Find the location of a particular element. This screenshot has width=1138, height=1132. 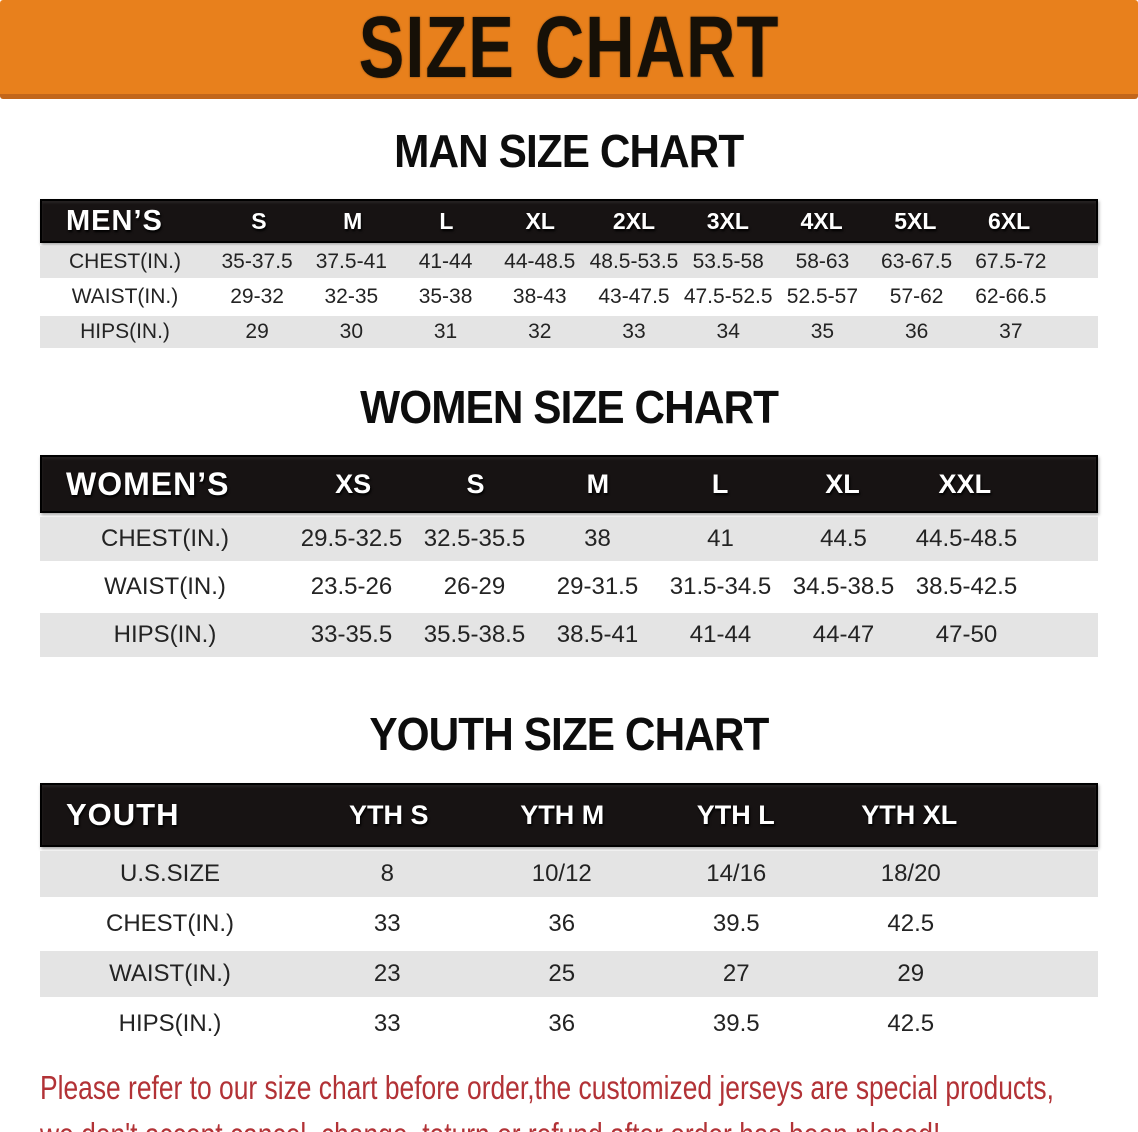

size-column-header: 4XL is located at coordinates (821, 220).